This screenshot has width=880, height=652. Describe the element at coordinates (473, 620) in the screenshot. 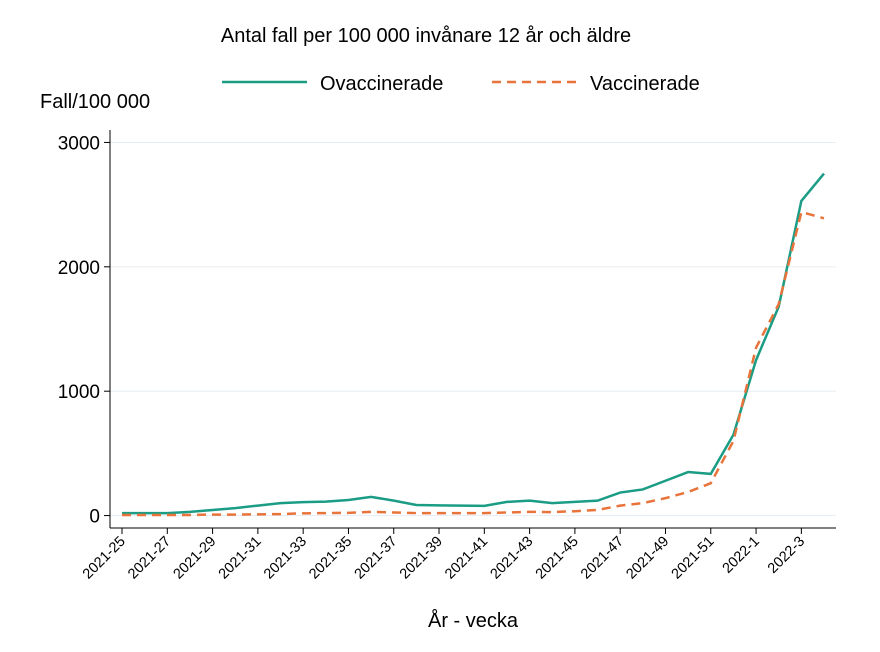

I see `x-axis-label: År - vecka` at that location.